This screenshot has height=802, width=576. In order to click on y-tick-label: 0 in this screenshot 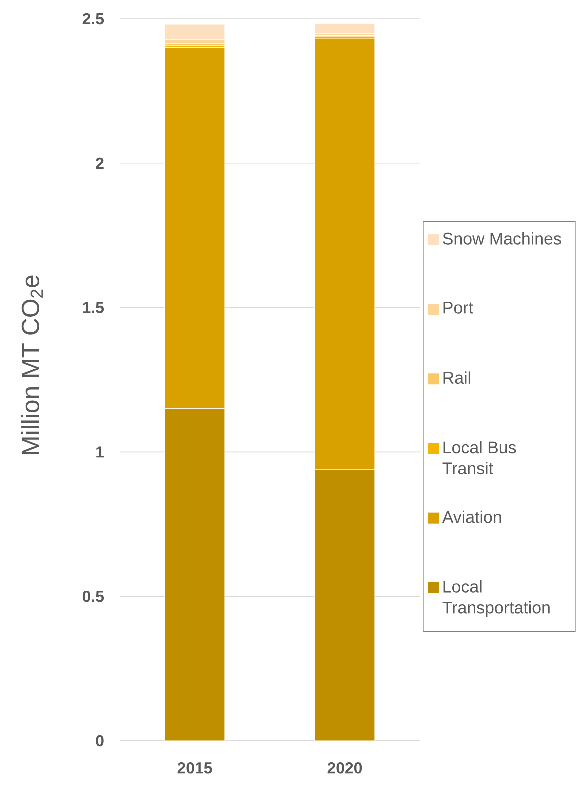, I will do `click(100, 741)`.